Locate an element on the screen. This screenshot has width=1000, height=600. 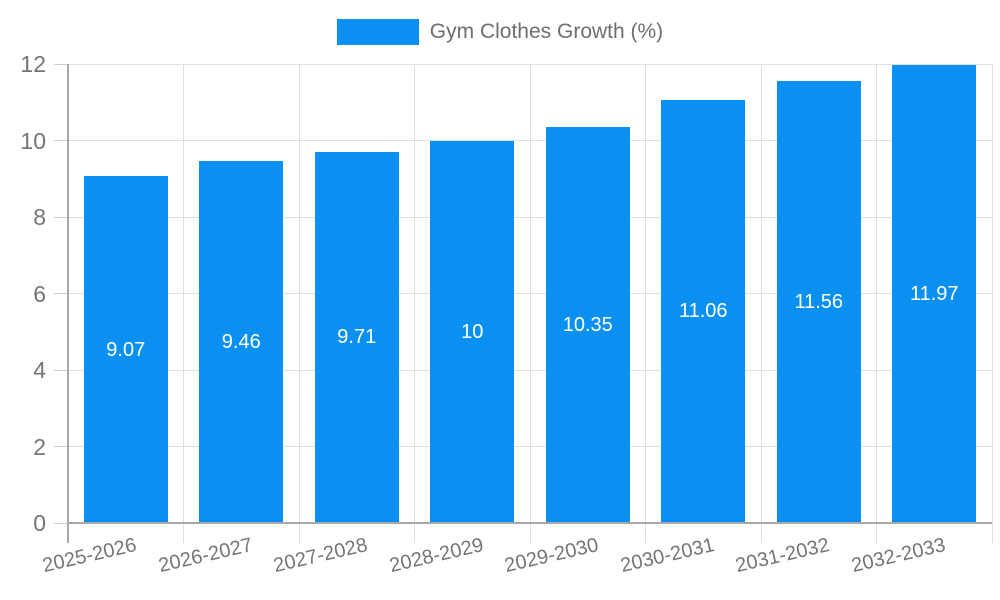
bar-value-label: 10.35 is located at coordinates (587, 325).